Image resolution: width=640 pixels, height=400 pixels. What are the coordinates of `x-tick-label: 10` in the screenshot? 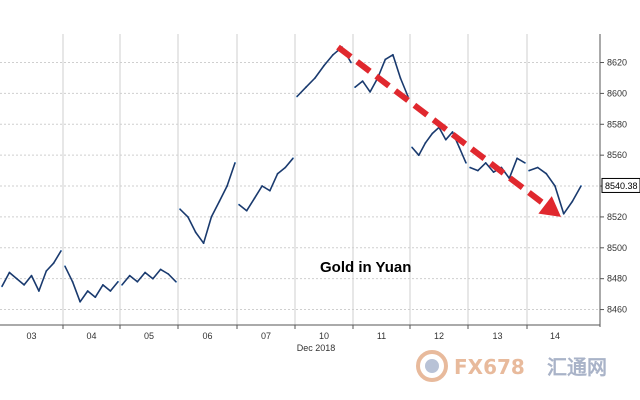 It's located at (324, 336).